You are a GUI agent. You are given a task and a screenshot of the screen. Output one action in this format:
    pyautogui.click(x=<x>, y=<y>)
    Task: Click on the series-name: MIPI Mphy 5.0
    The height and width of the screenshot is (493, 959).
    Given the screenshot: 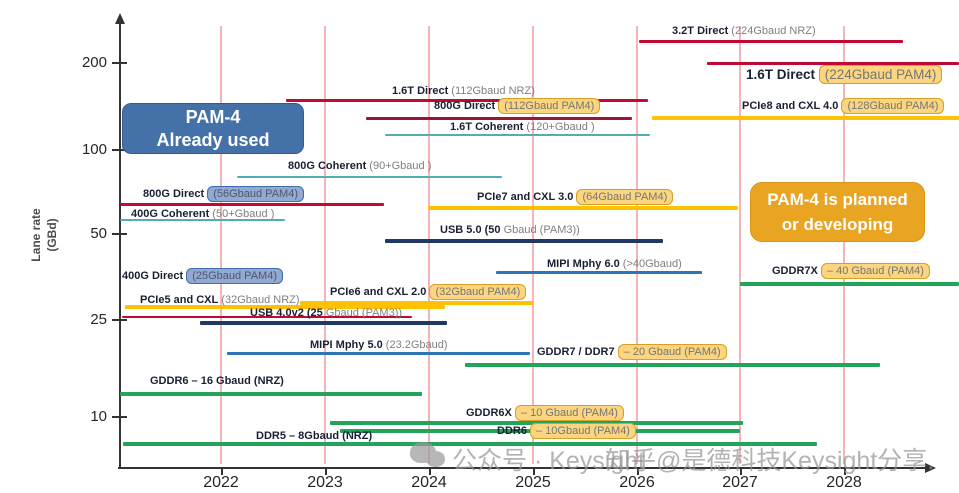 What is the action you would take?
    pyautogui.click(x=346, y=345)
    